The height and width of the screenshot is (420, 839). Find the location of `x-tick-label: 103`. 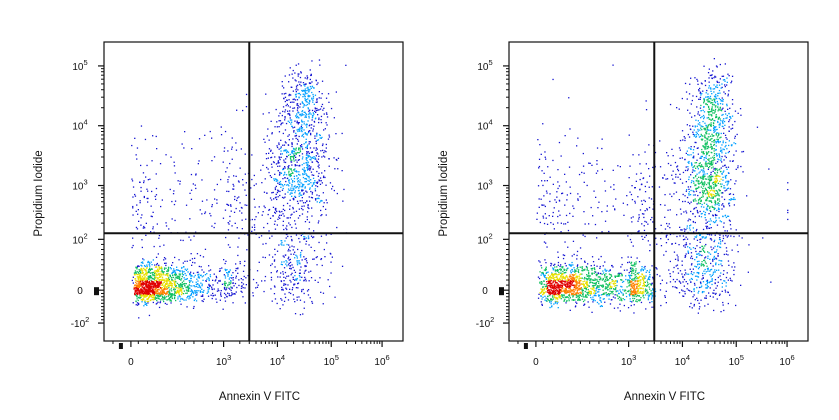

x-tick-label: 103 is located at coordinates (223, 360).